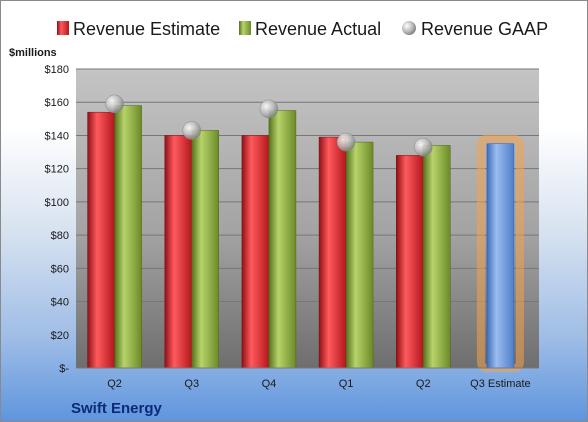  What do you see at coordinates (346, 384) in the screenshot?
I see `x-tick-label: Q1` at bounding box center [346, 384].